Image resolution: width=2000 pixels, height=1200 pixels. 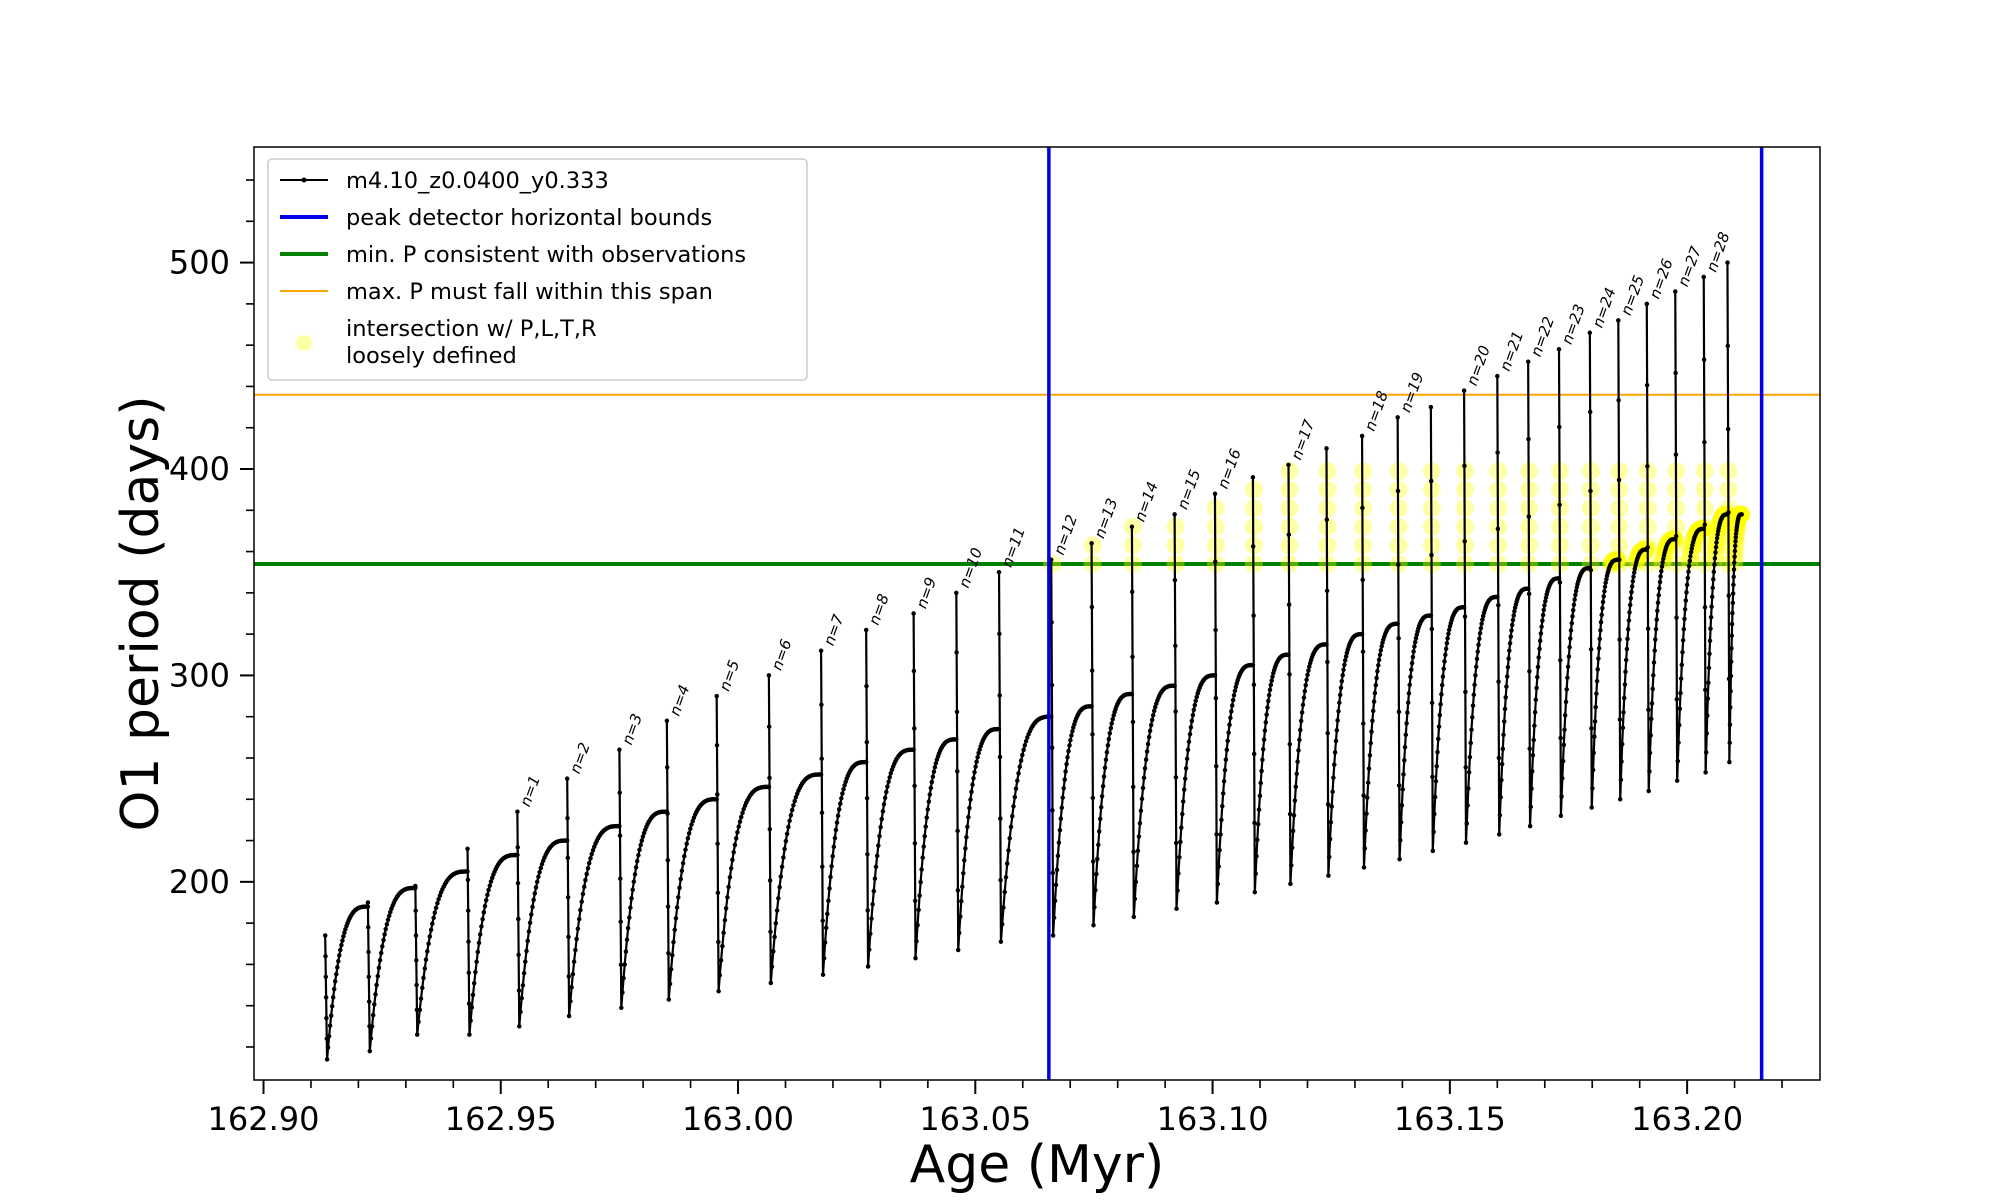 What do you see at coordinates (1689, 266) in the screenshot?
I see `peak-label: n=27` at bounding box center [1689, 266].